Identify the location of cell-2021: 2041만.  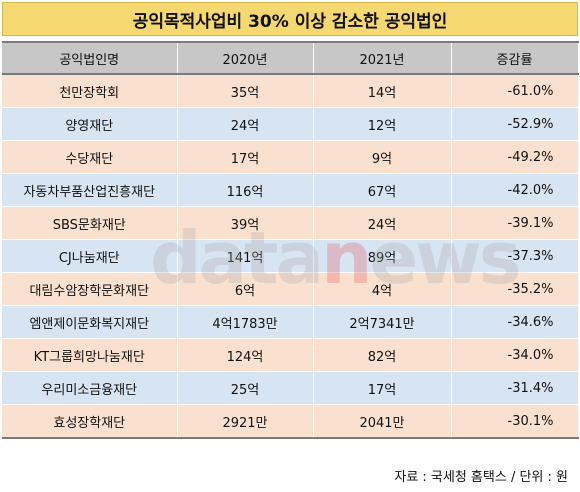
(382, 421).